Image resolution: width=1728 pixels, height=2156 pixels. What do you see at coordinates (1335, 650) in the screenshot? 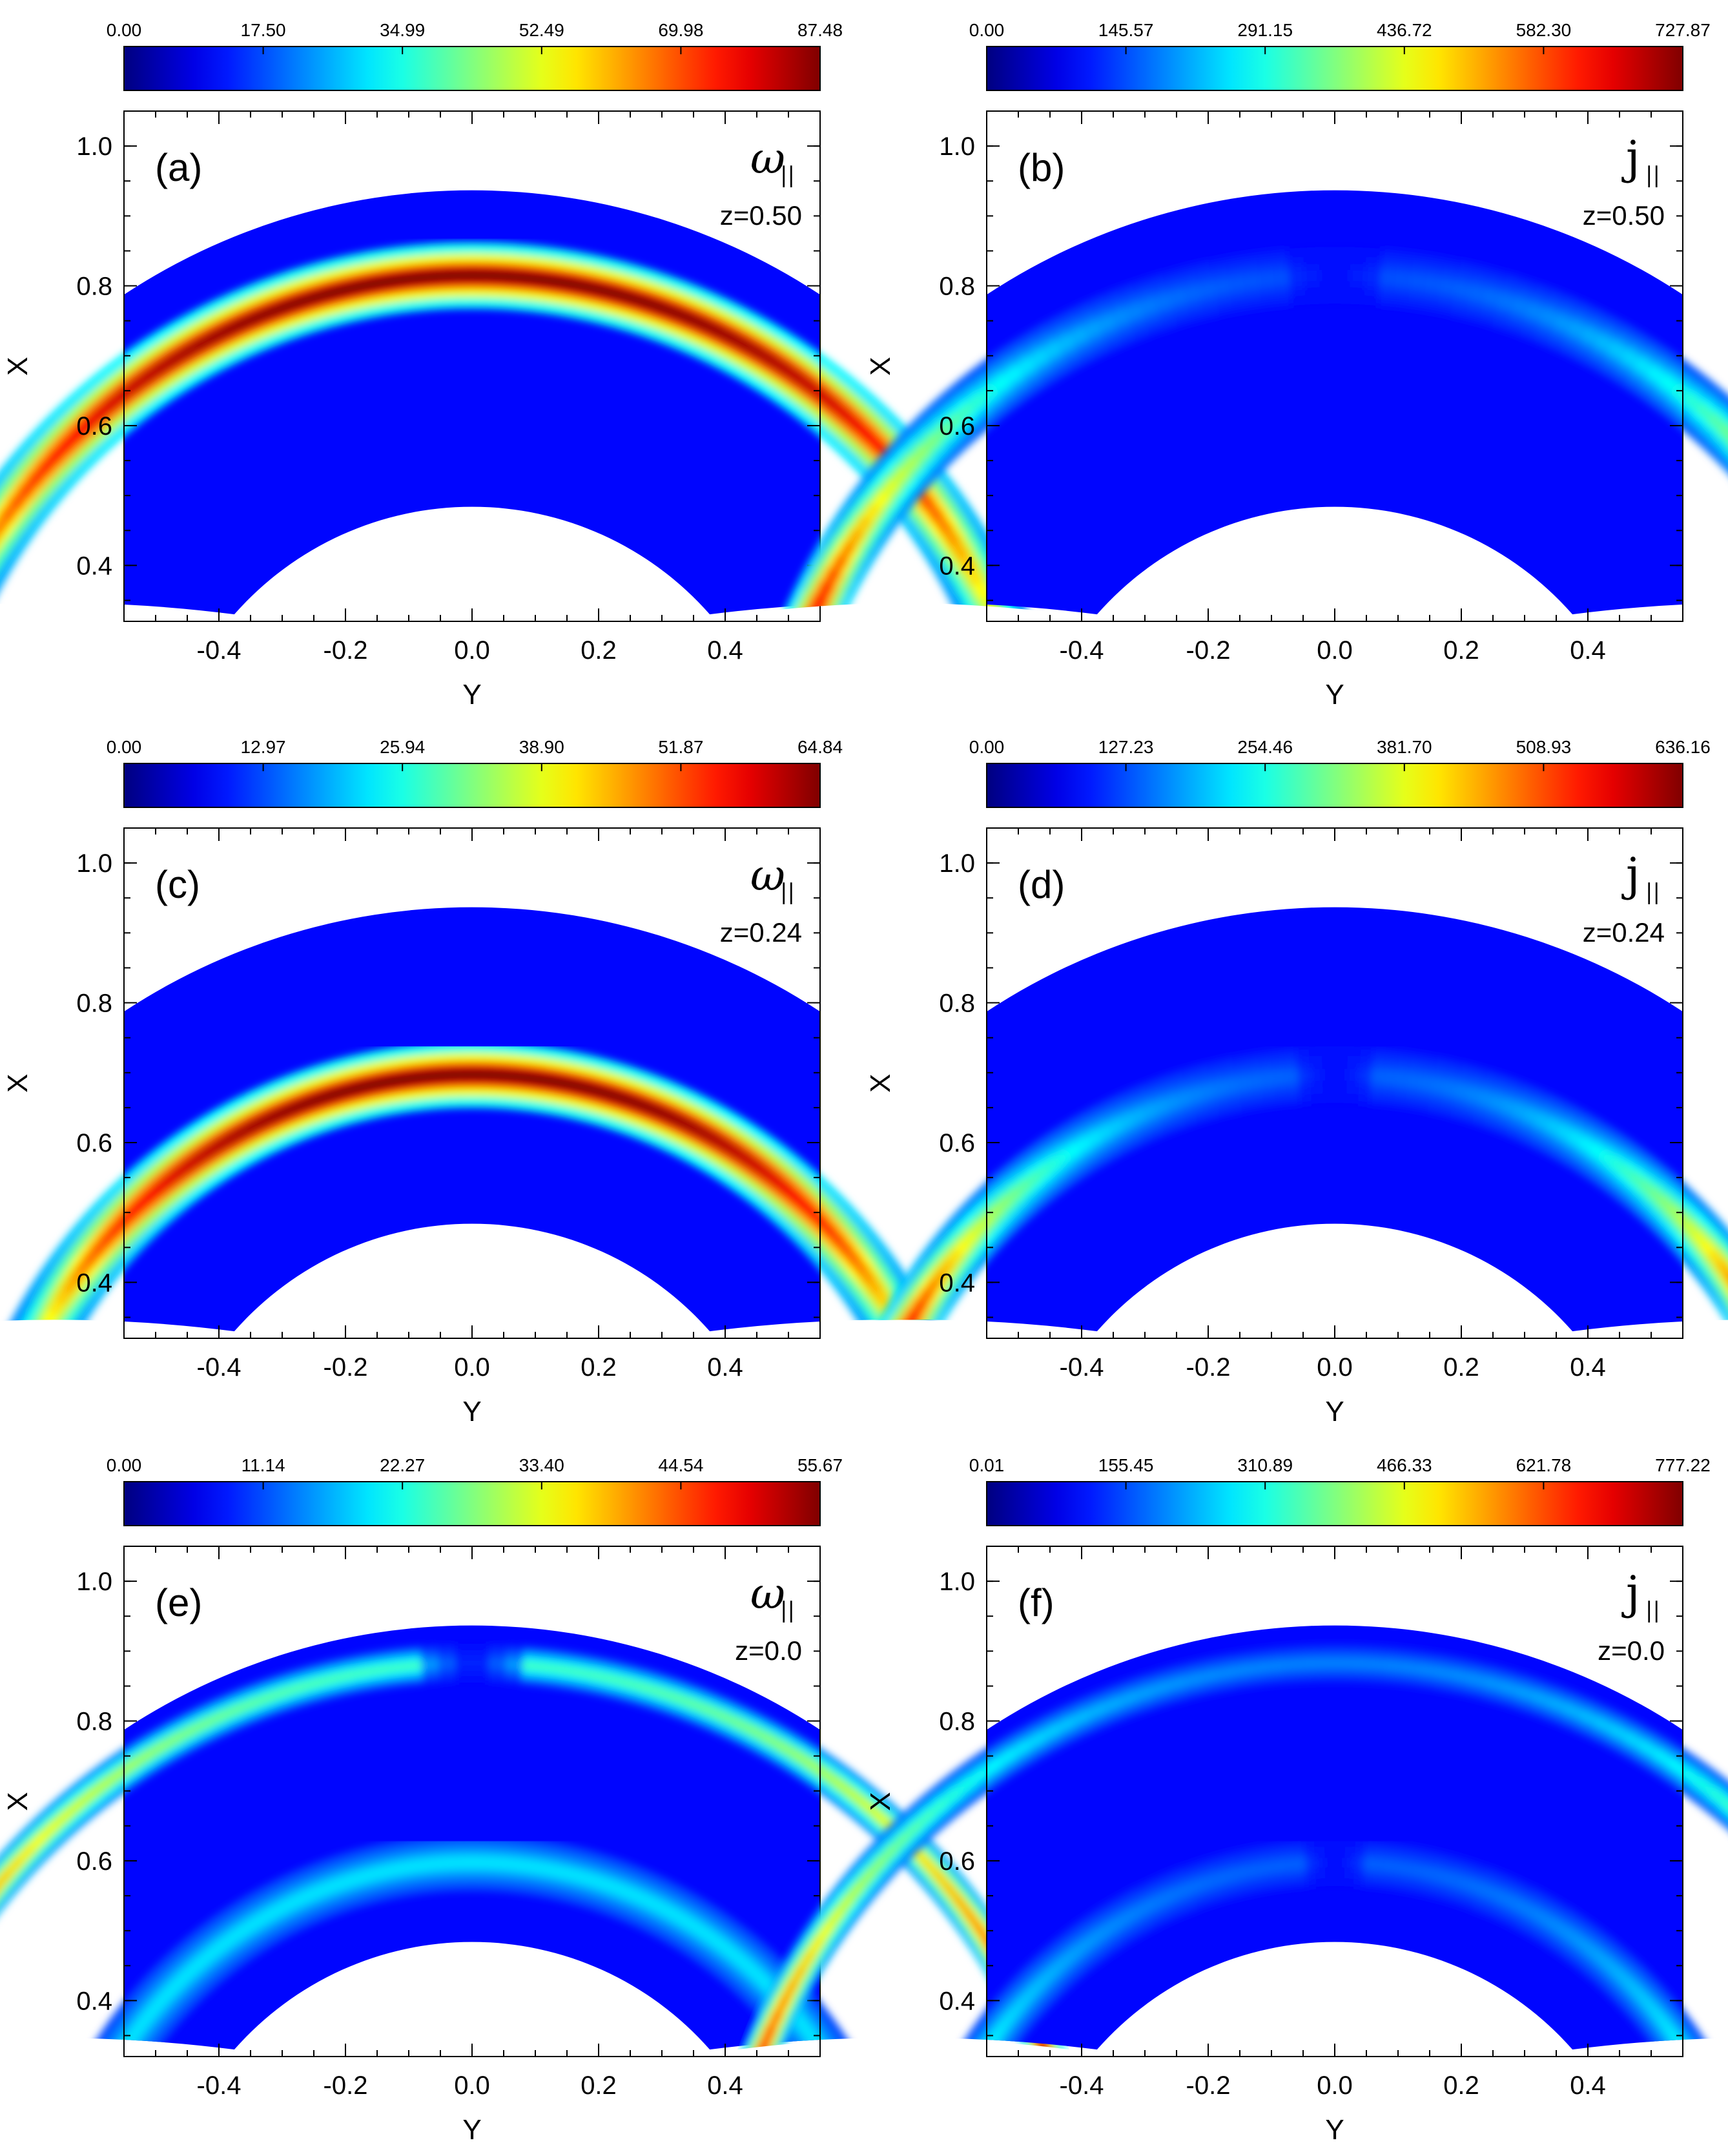
I see `panel-b-x-tick-label: 0.0` at bounding box center [1335, 650].